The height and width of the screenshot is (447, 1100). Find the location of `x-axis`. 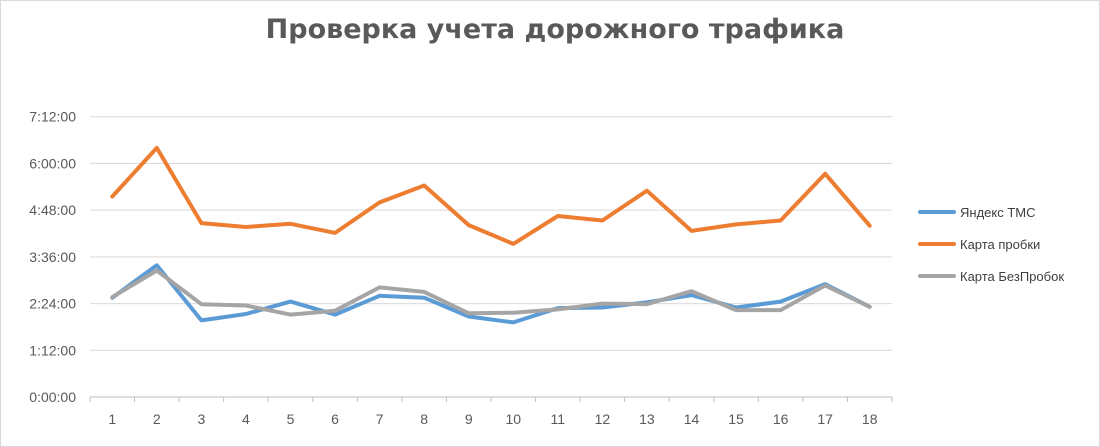

x-axis is located at coordinates (491, 399).